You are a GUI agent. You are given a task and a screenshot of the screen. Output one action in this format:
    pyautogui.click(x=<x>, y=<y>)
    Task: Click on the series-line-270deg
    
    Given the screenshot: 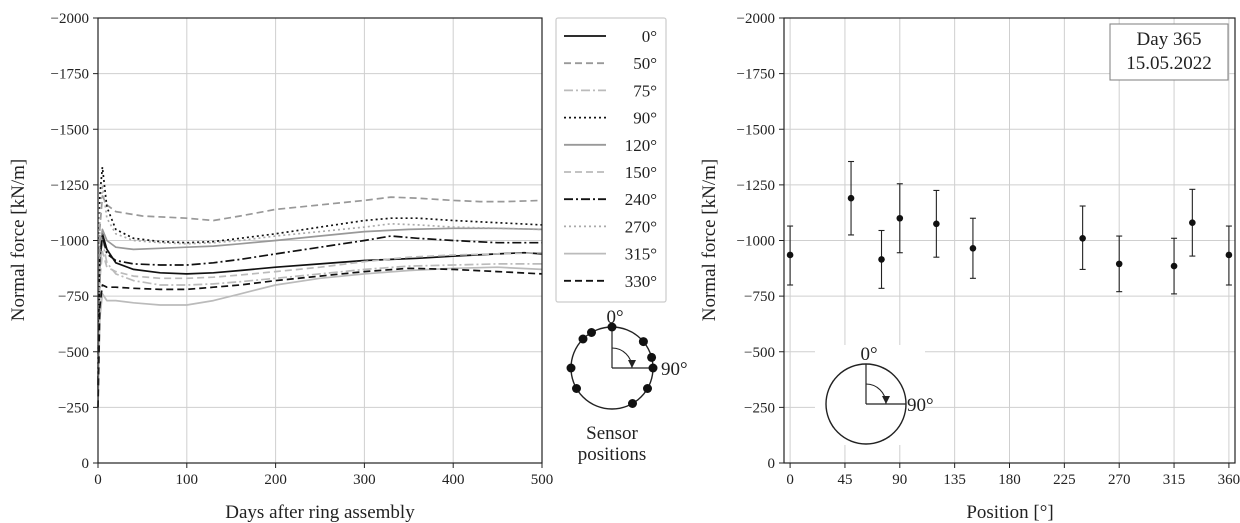 What is the action you would take?
    pyautogui.click(x=320, y=279)
    